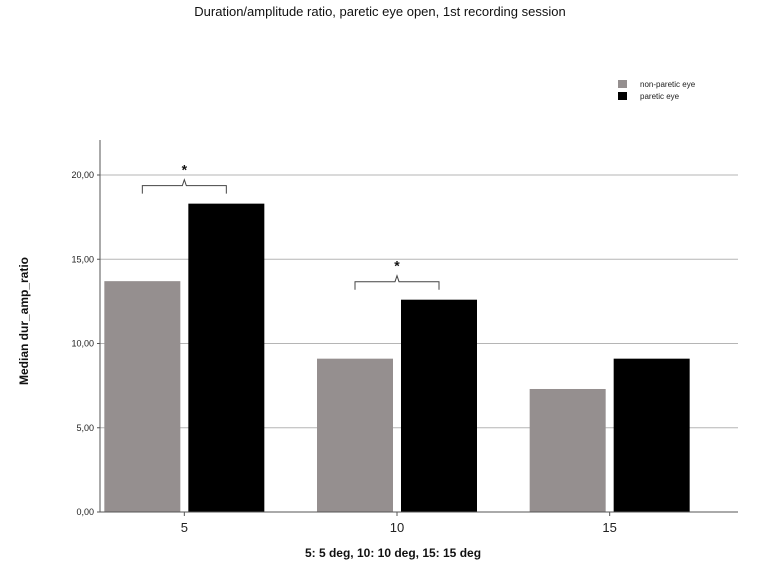 This screenshot has height=565, width=760. Describe the element at coordinates (397, 527) in the screenshot. I see `x-tick-label: 10` at that location.